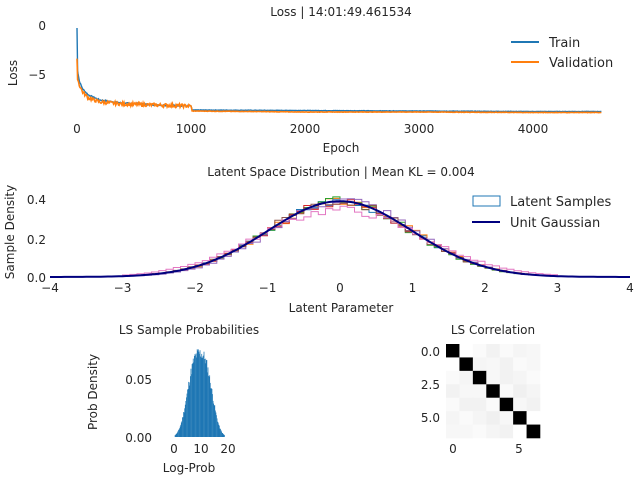 This screenshot has width=640, height=480. Describe the element at coordinates (558, 288) in the screenshot. I see `latent-xtick-label: 3` at that location.